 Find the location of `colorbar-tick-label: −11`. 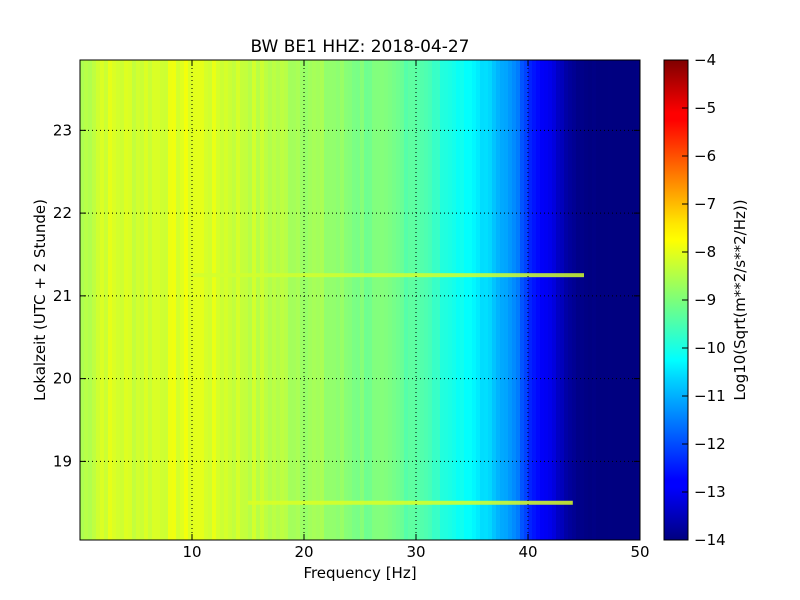

colorbar-tick-label: −11 is located at coordinates (710, 396).